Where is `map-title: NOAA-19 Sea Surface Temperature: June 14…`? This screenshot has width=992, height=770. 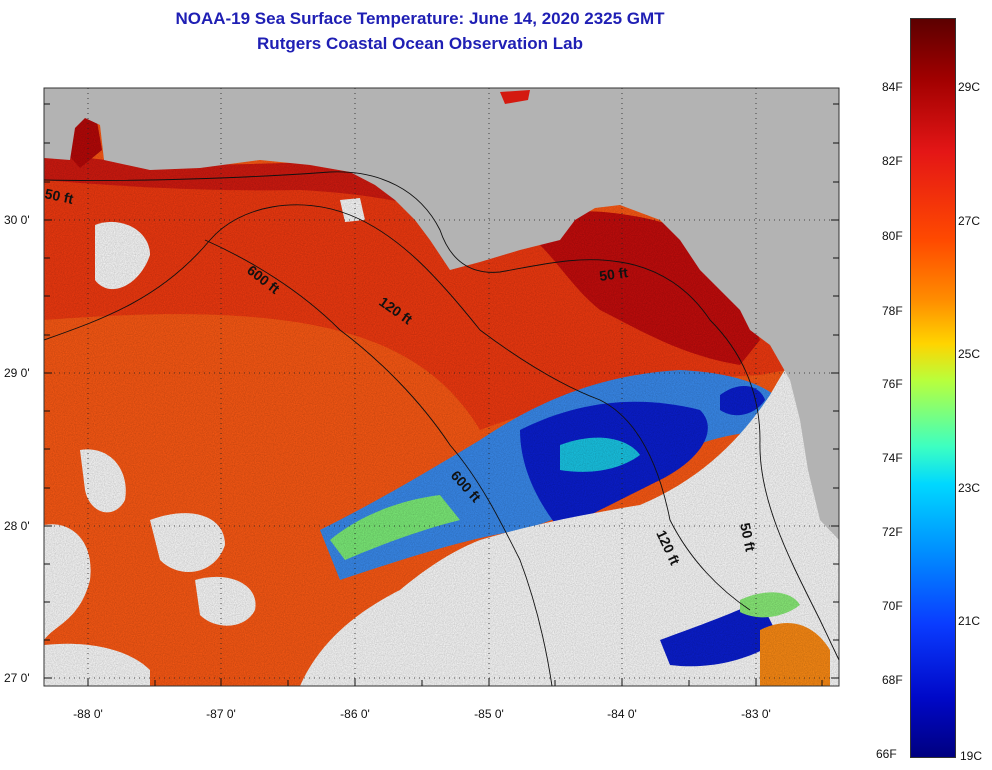
map-title: NOAA-19 Sea Surface Temperature: June 14… is located at coordinates (420, 18).